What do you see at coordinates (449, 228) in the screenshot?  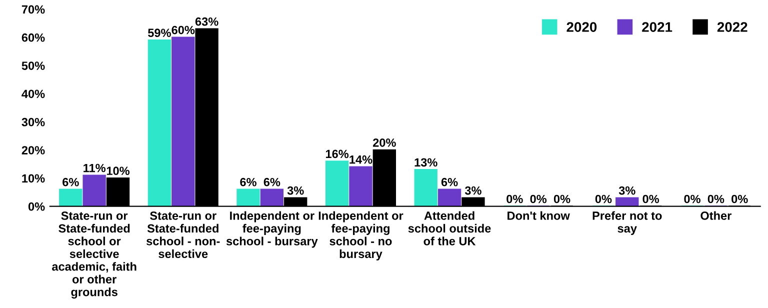 I see `x-tick-label: Attended school outside of the UK` at bounding box center [449, 228].